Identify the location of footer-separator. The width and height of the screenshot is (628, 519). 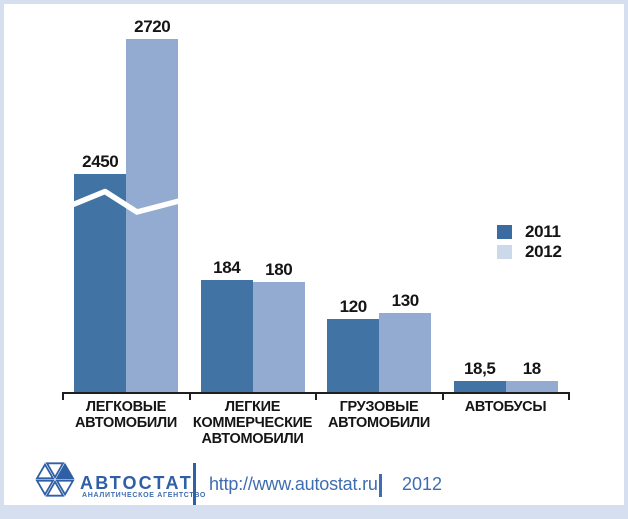
(380, 485).